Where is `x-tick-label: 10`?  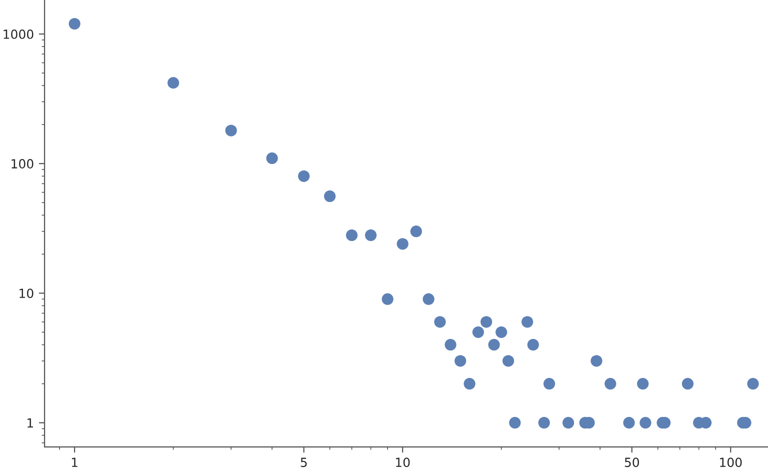 x-tick-label: 10 is located at coordinates (403, 463).